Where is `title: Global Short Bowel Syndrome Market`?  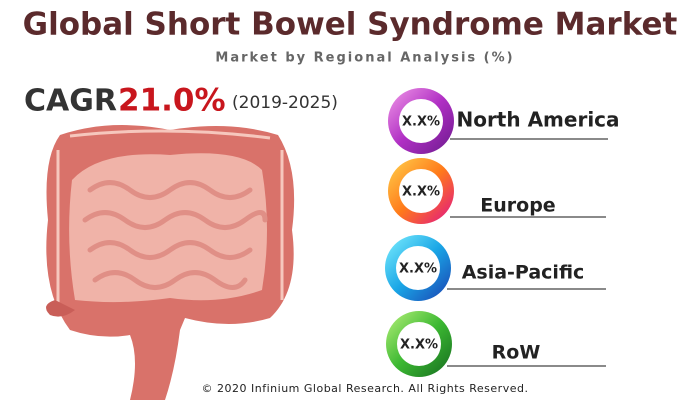 title: Global Short Bowel Syndrome Market is located at coordinates (350, 25).